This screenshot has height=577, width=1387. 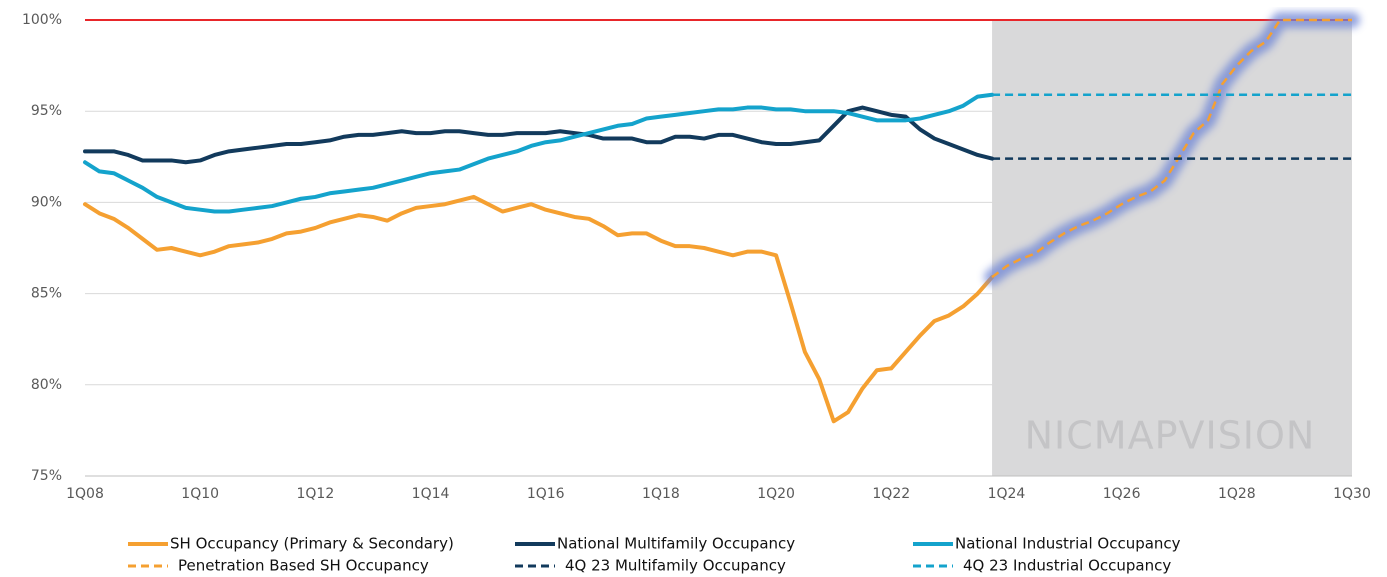 What do you see at coordinates (546, 494) in the screenshot?
I see `x-tick-label: 1Q16` at bounding box center [546, 494].